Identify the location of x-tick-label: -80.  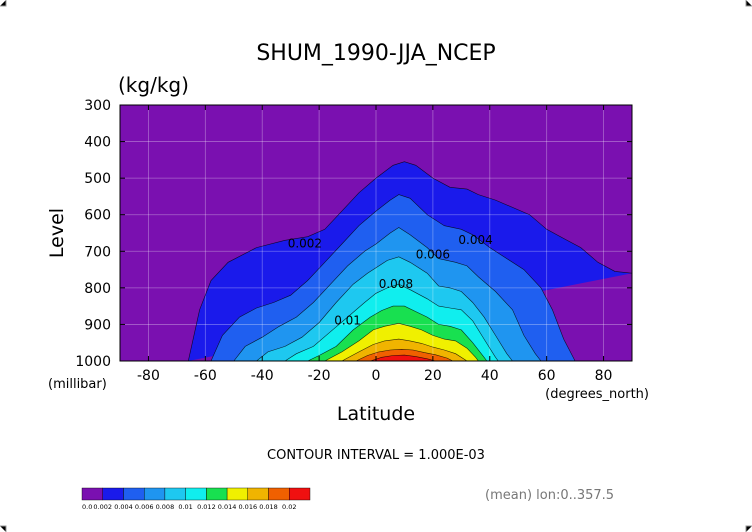
(148, 376).